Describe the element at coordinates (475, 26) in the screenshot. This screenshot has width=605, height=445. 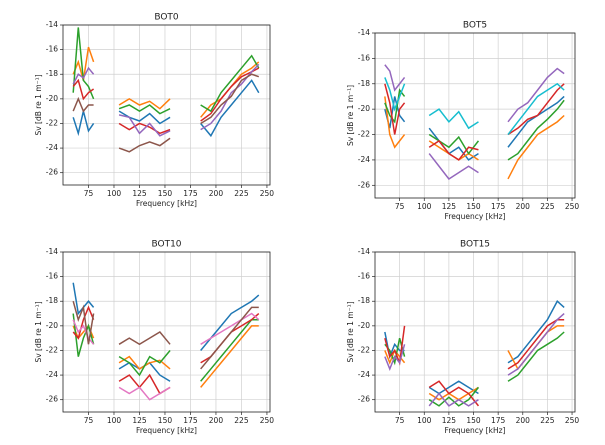
I see `subplot-title: BOT5` at that location.